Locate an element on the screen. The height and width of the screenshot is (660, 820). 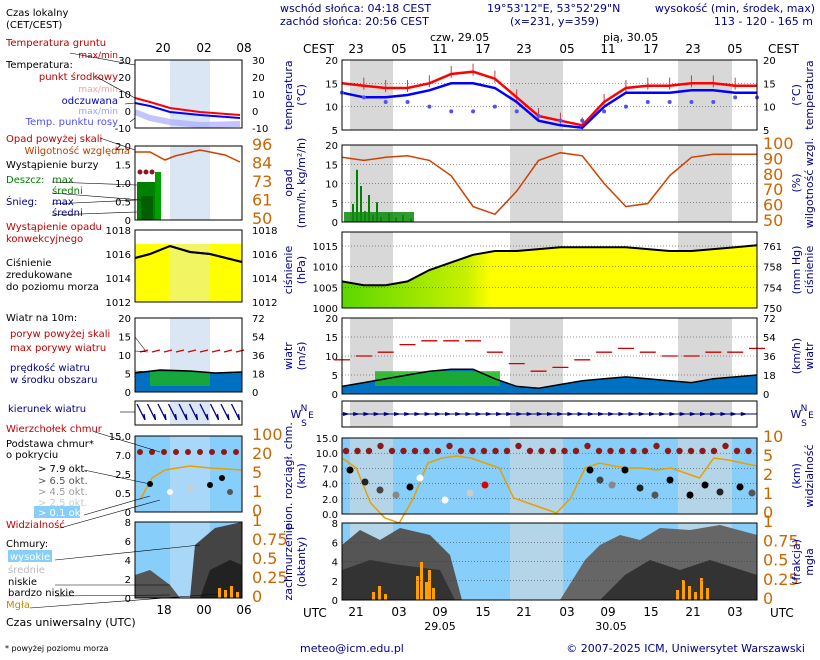
panel-axis-title: pion. rozciągł. chm. is located at coordinates (288, 476).